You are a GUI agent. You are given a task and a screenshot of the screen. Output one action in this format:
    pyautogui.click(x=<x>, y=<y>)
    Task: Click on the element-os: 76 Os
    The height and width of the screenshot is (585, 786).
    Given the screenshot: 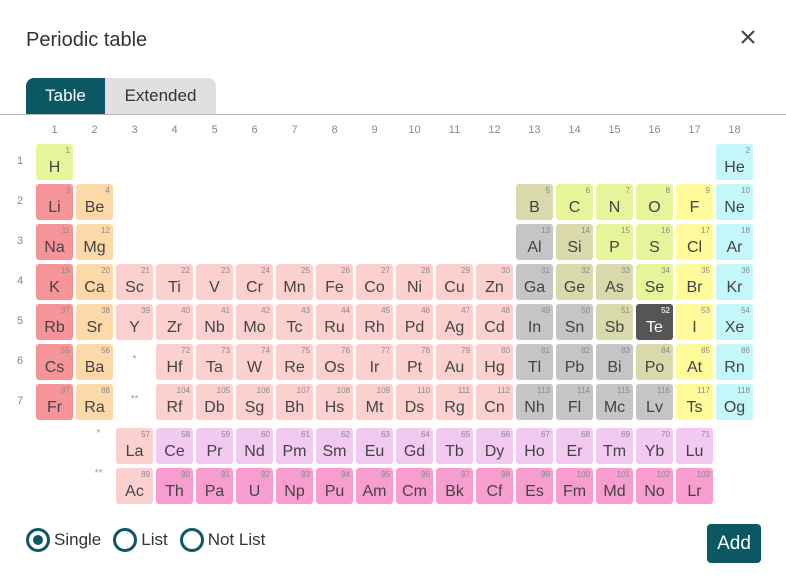 What is the action you would take?
    pyautogui.click(x=334, y=362)
    